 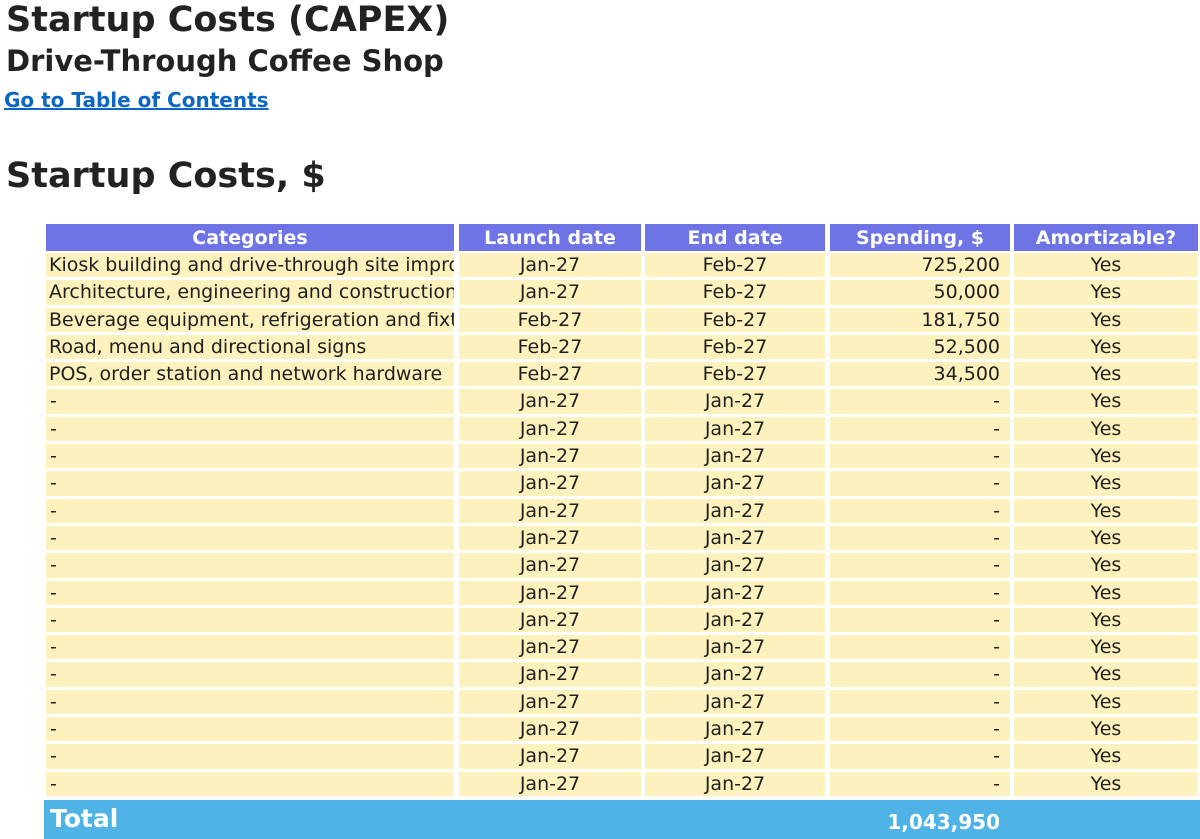 What do you see at coordinates (920, 265) in the screenshot?
I see `spending-cell: 725,200` at bounding box center [920, 265].